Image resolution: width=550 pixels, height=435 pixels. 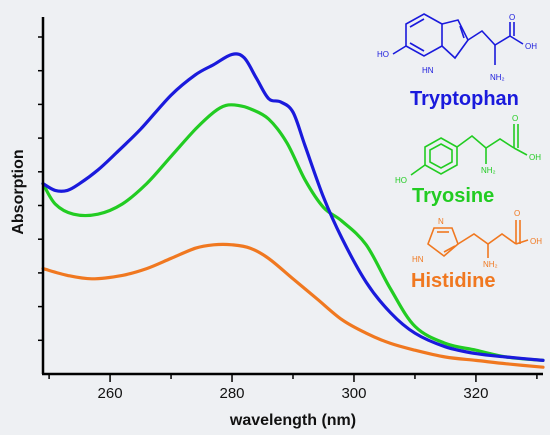 What do you see at coordinates (488, 170) in the screenshot?
I see `tryosine-atom-nh2: NH₂` at bounding box center [488, 170].